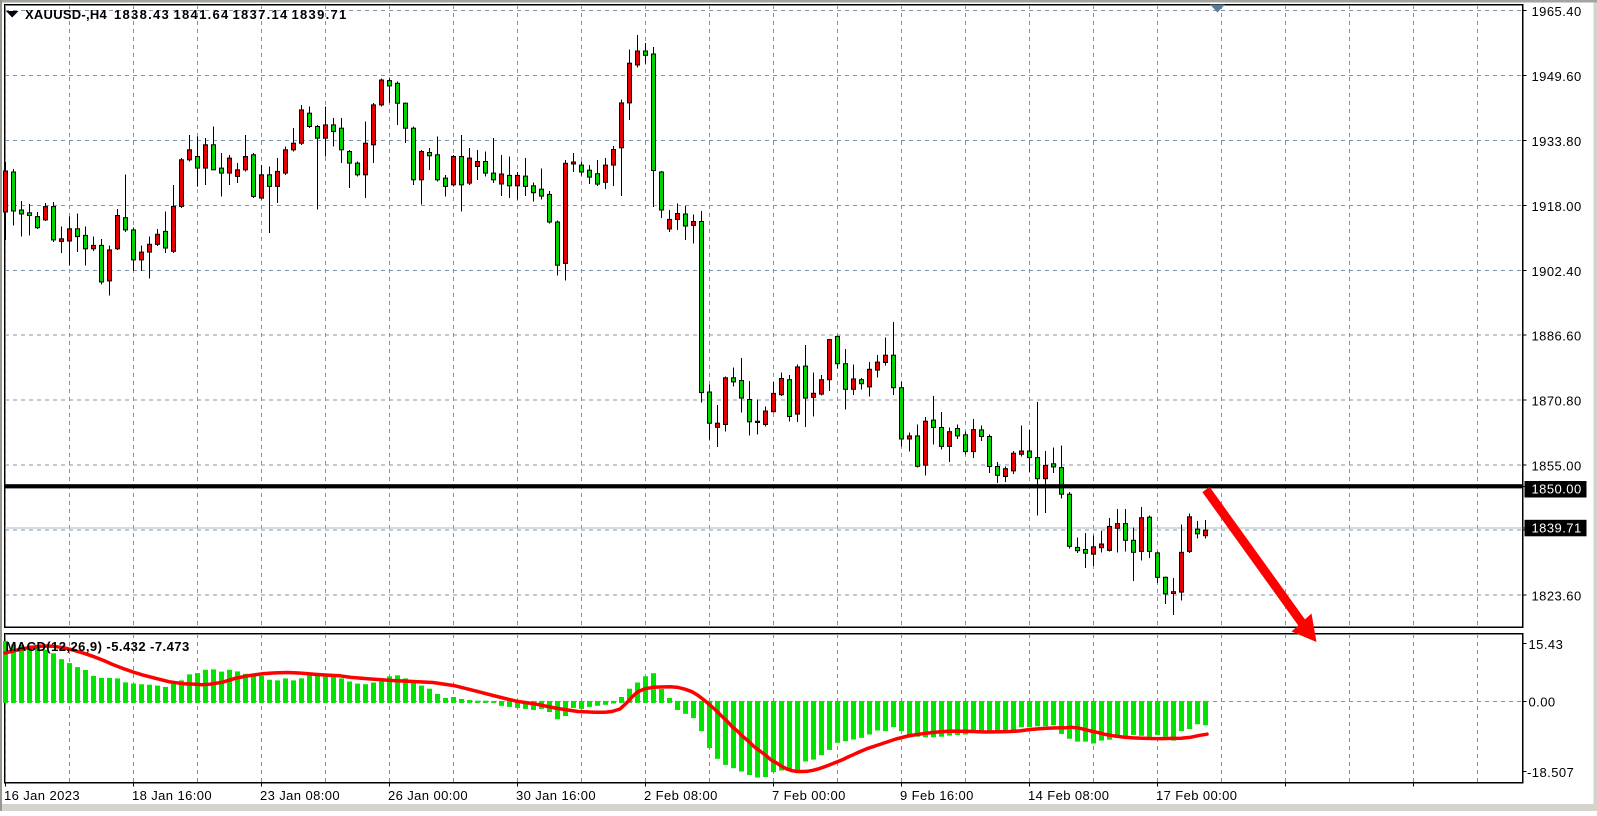 The image size is (1597, 816). I want to click on svg-text: -18.507, so click(1550, 772).